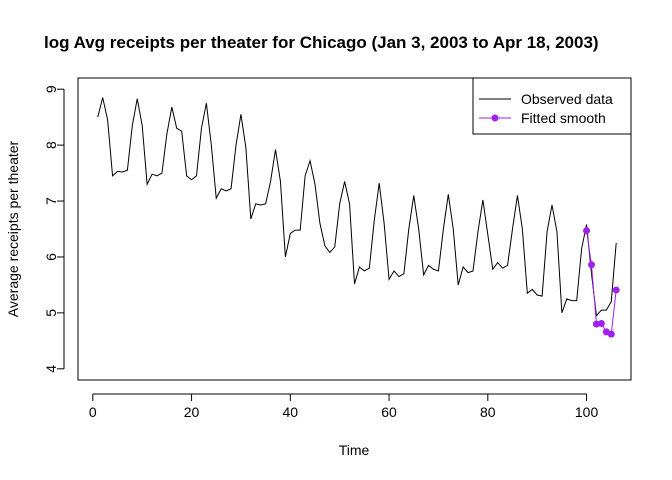  Describe the element at coordinates (291, 412) in the screenshot. I see `x-tick-label-40: 40` at that location.